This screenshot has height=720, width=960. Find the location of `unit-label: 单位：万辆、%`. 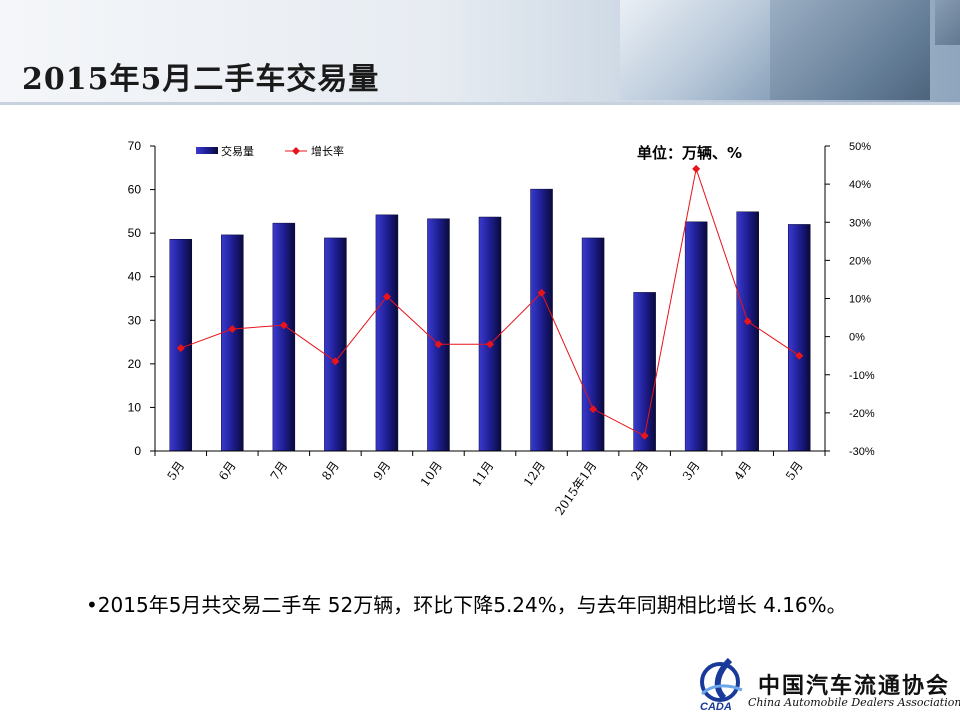

unit-label: 单位：万辆、% is located at coordinates (689, 153).